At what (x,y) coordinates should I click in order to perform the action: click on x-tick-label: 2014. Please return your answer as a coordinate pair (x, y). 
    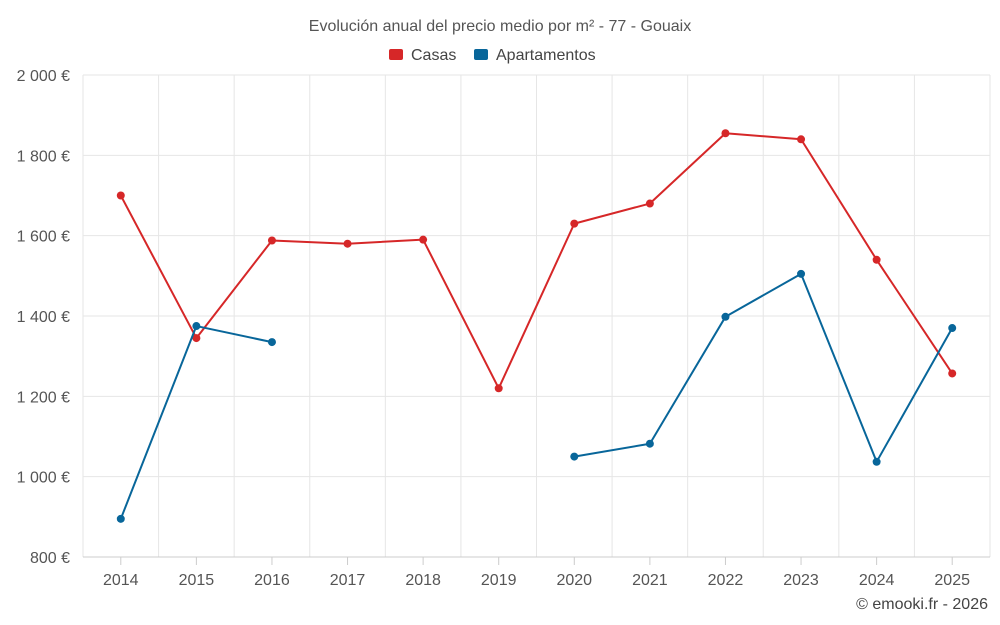
    Looking at the image, I should click on (121, 580).